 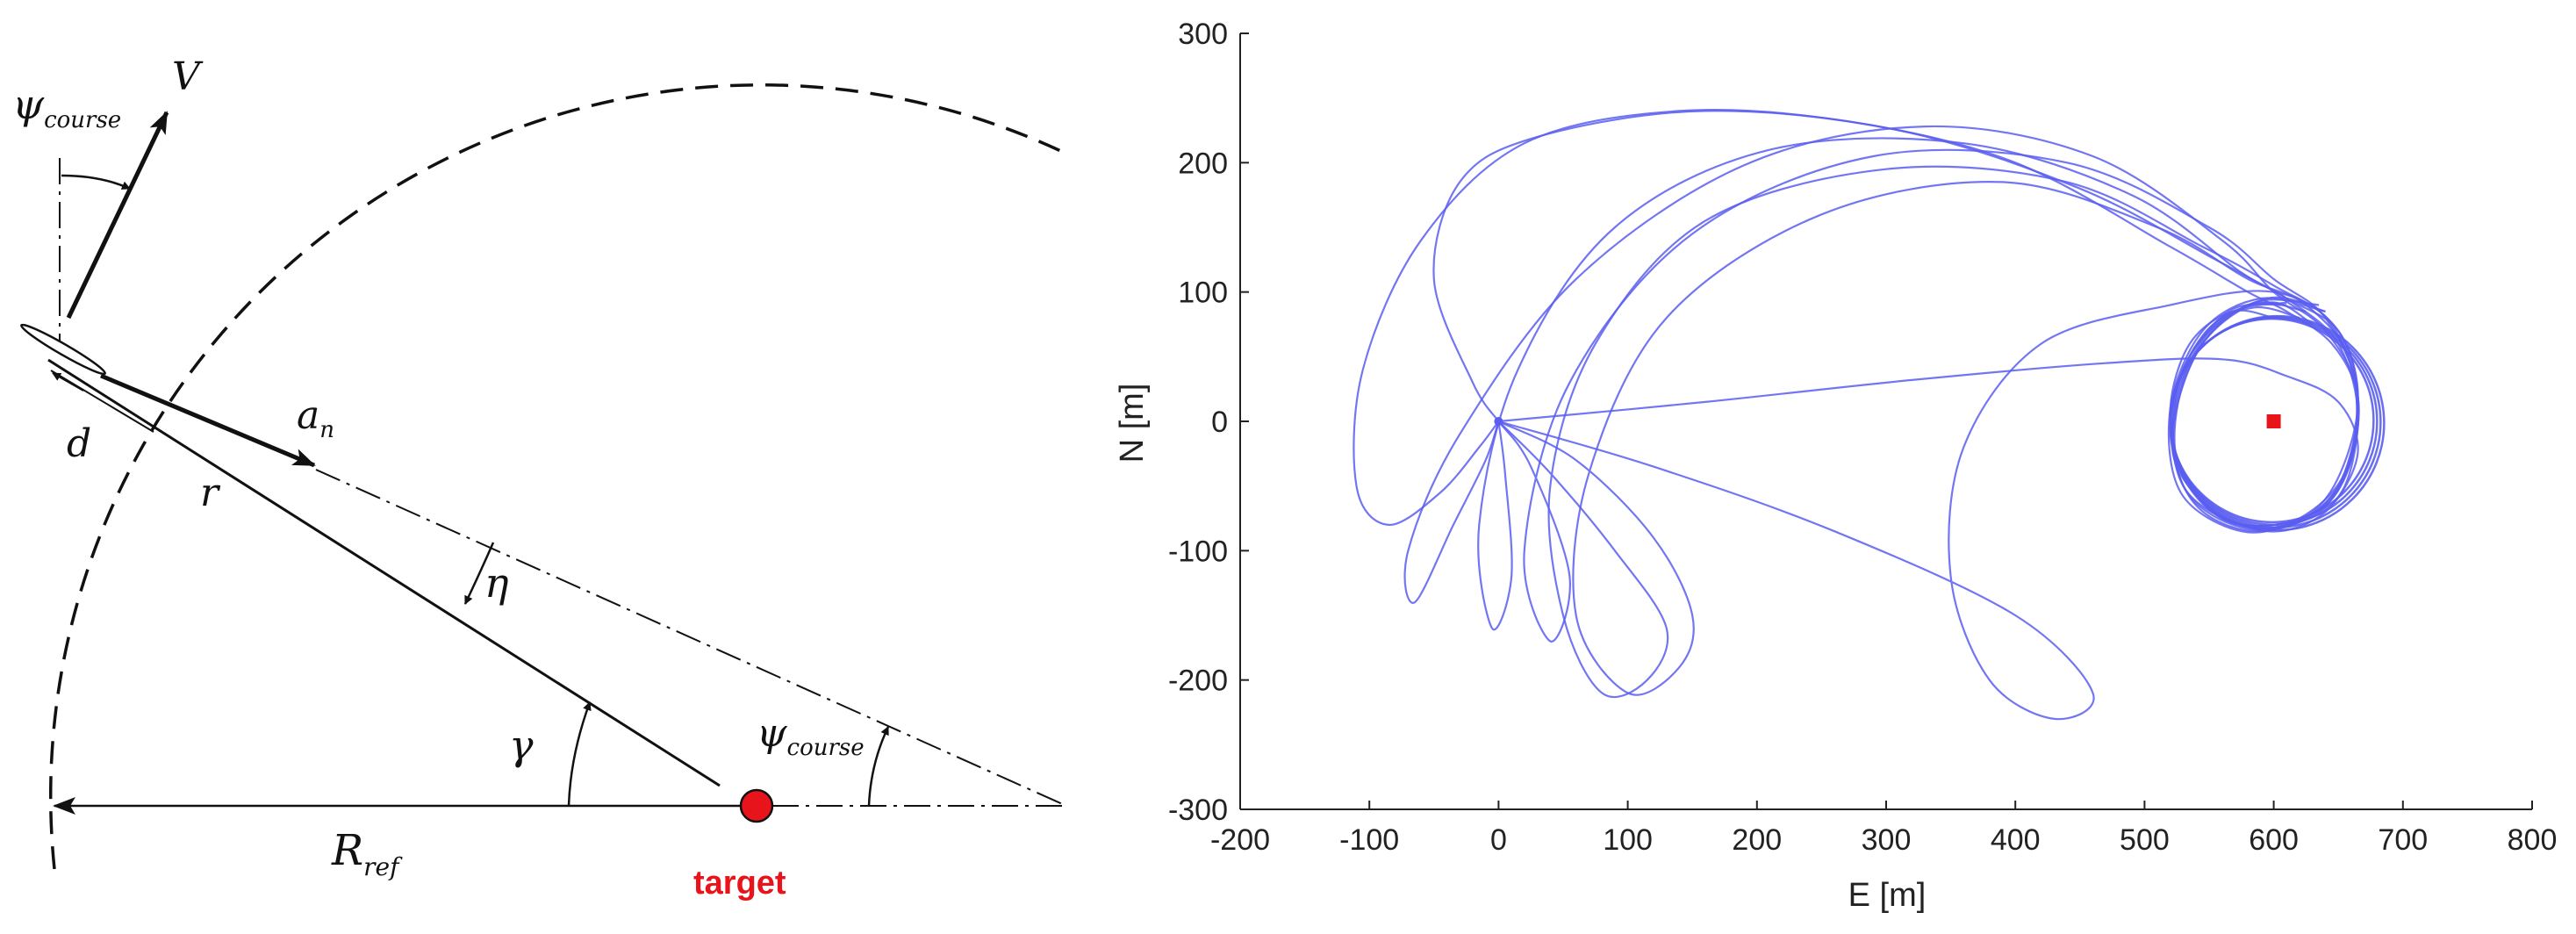 I want to click on normal-accel-label: an, so click(x=315, y=418).